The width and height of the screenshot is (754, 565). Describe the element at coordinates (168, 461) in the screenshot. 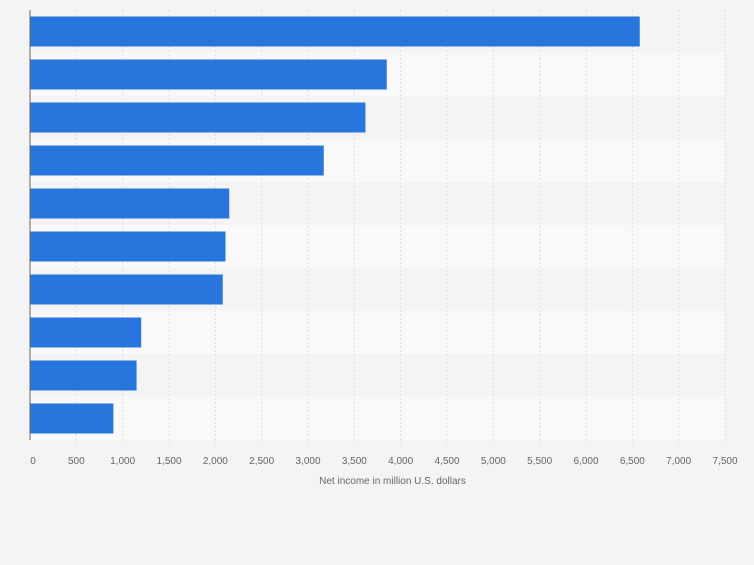

I see `x-tick-label: 1,500` at that location.